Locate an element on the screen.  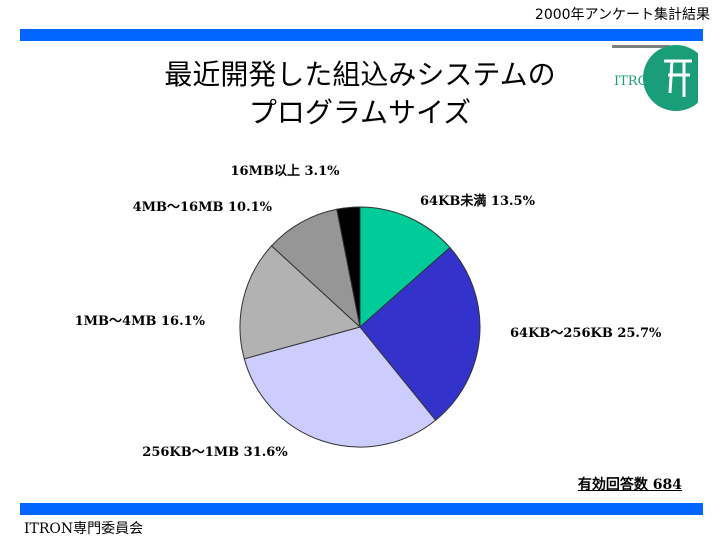
survey-label: 2000年アンケート集計結果 is located at coordinates (622, 15).